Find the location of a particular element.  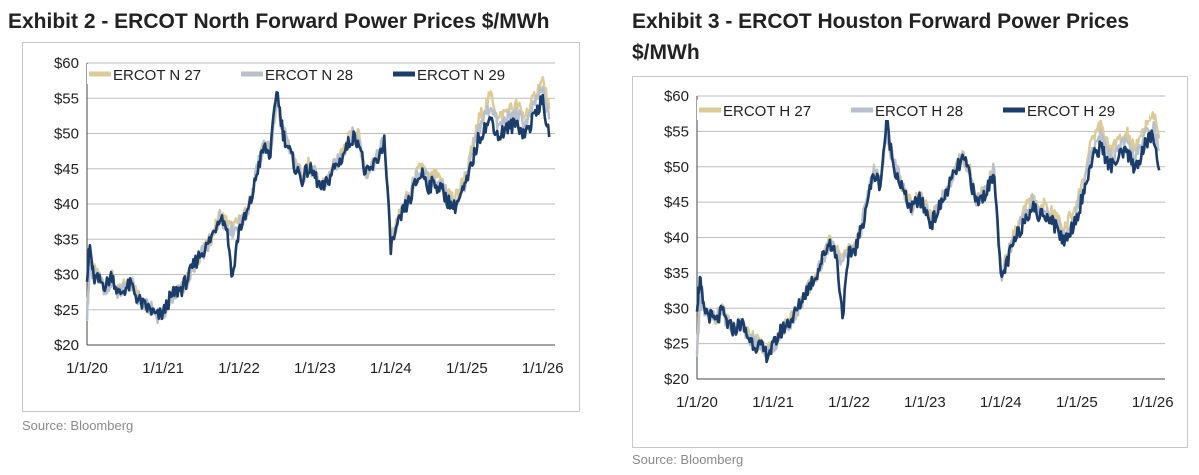

legend-label: ERCOT H 29 is located at coordinates (1071, 111).